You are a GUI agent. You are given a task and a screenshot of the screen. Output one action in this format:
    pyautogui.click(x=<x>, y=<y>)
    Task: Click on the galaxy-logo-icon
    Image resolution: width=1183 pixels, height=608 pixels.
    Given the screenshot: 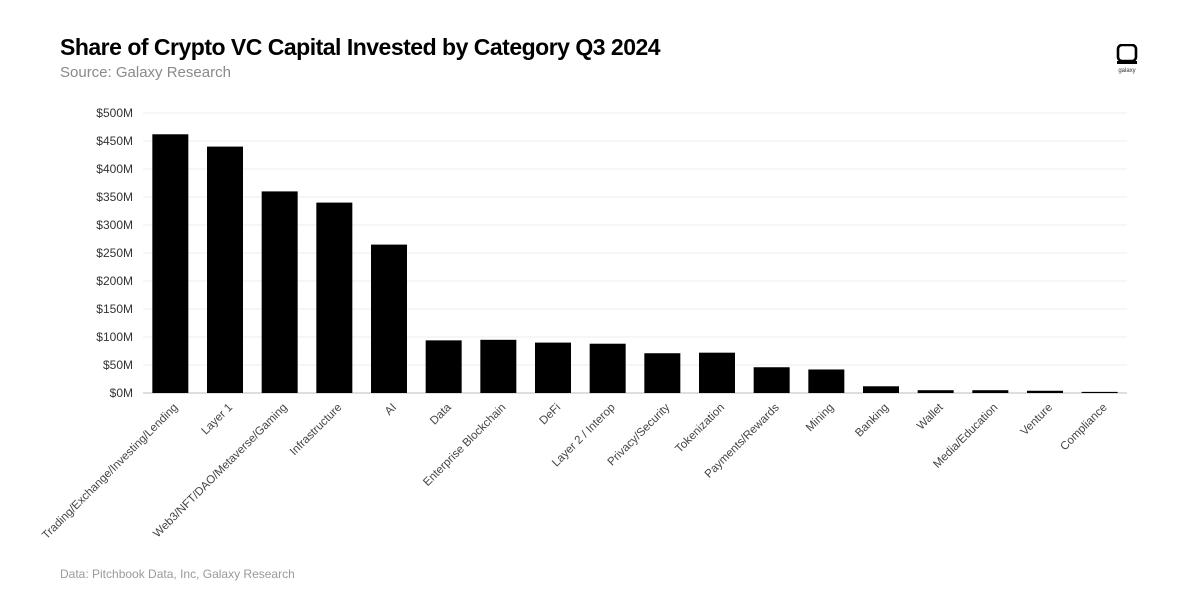 What is the action you would take?
    pyautogui.click(x=1127, y=53)
    